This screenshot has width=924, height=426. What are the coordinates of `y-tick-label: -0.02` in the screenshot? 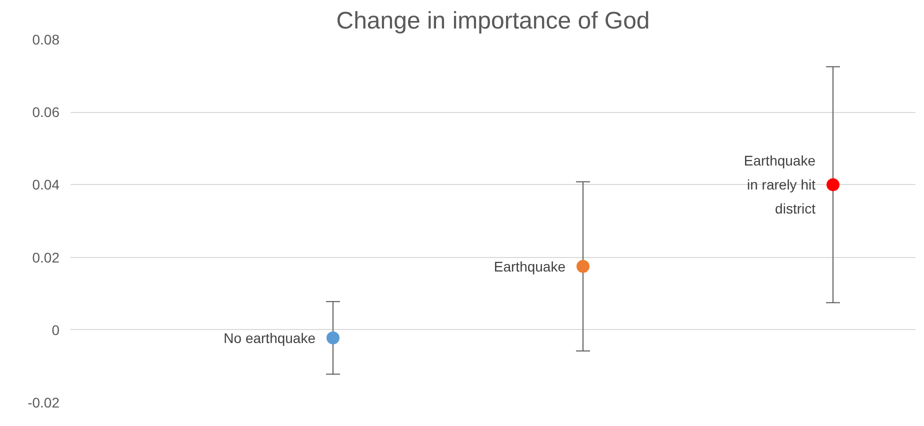 It's located at (44, 402).